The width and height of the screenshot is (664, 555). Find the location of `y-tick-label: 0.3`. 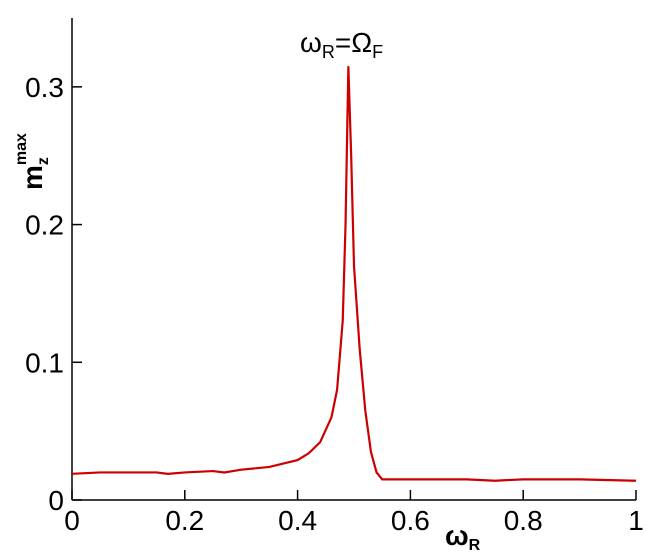

y-tick-label: 0.3 is located at coordinates (44, 87).